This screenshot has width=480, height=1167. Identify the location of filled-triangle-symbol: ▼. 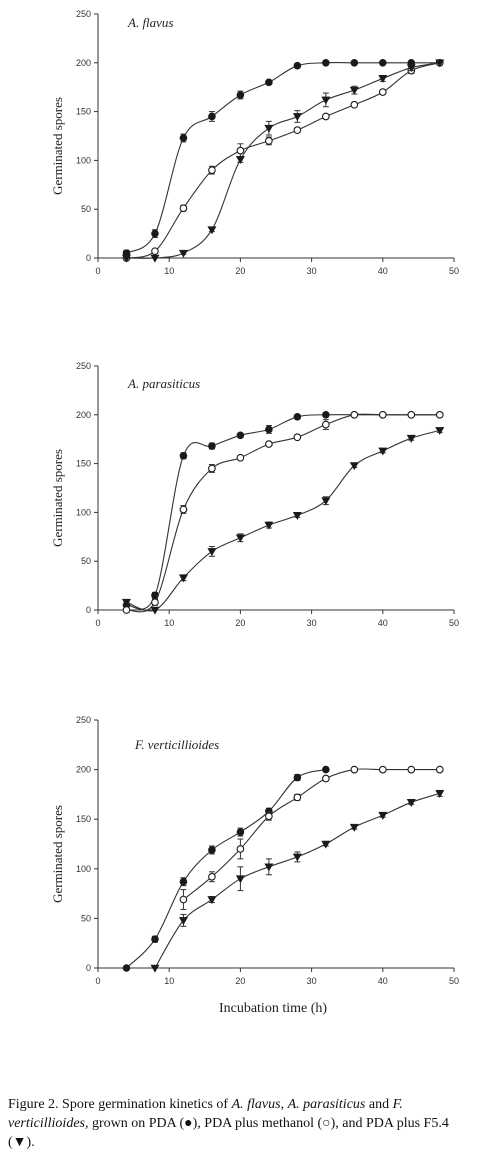
(19, 1142).